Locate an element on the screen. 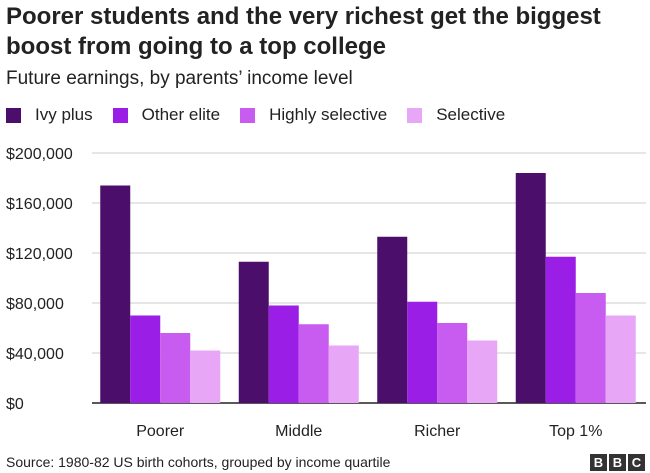 The width and height of the screenshot is (650, 473). legend-label: Highly selective is located at coordinates (328, 114).